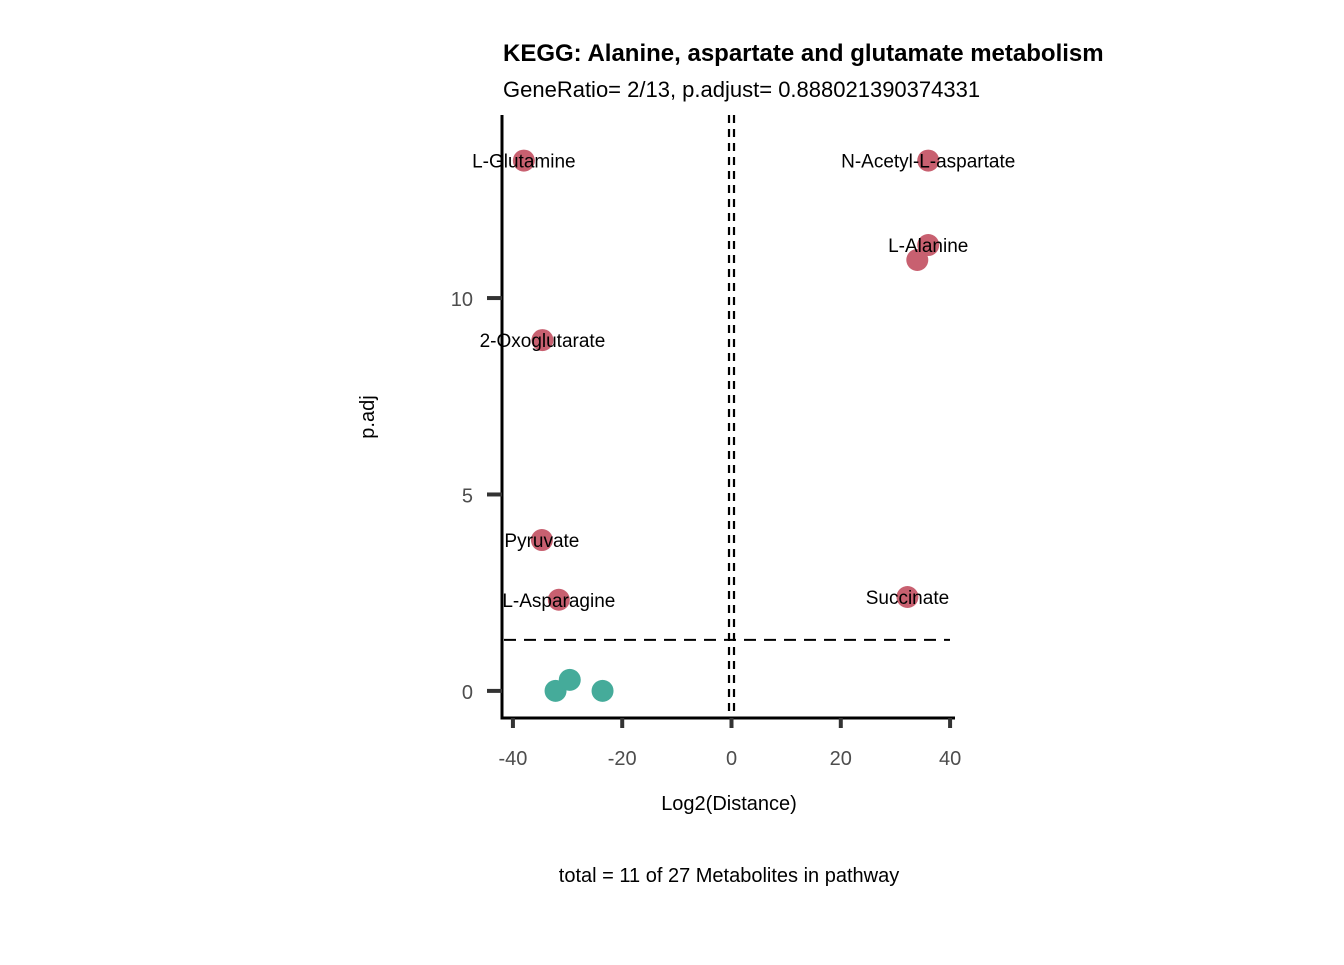 Image resolution: width=1344 pixels, height=965 pixels. I want to click on x-tick-label: 0, so click(731, 759).